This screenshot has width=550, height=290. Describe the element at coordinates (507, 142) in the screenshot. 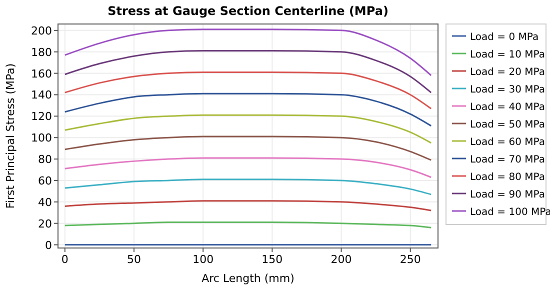

I see `legend-label: Load = 60 MPa` at that location.